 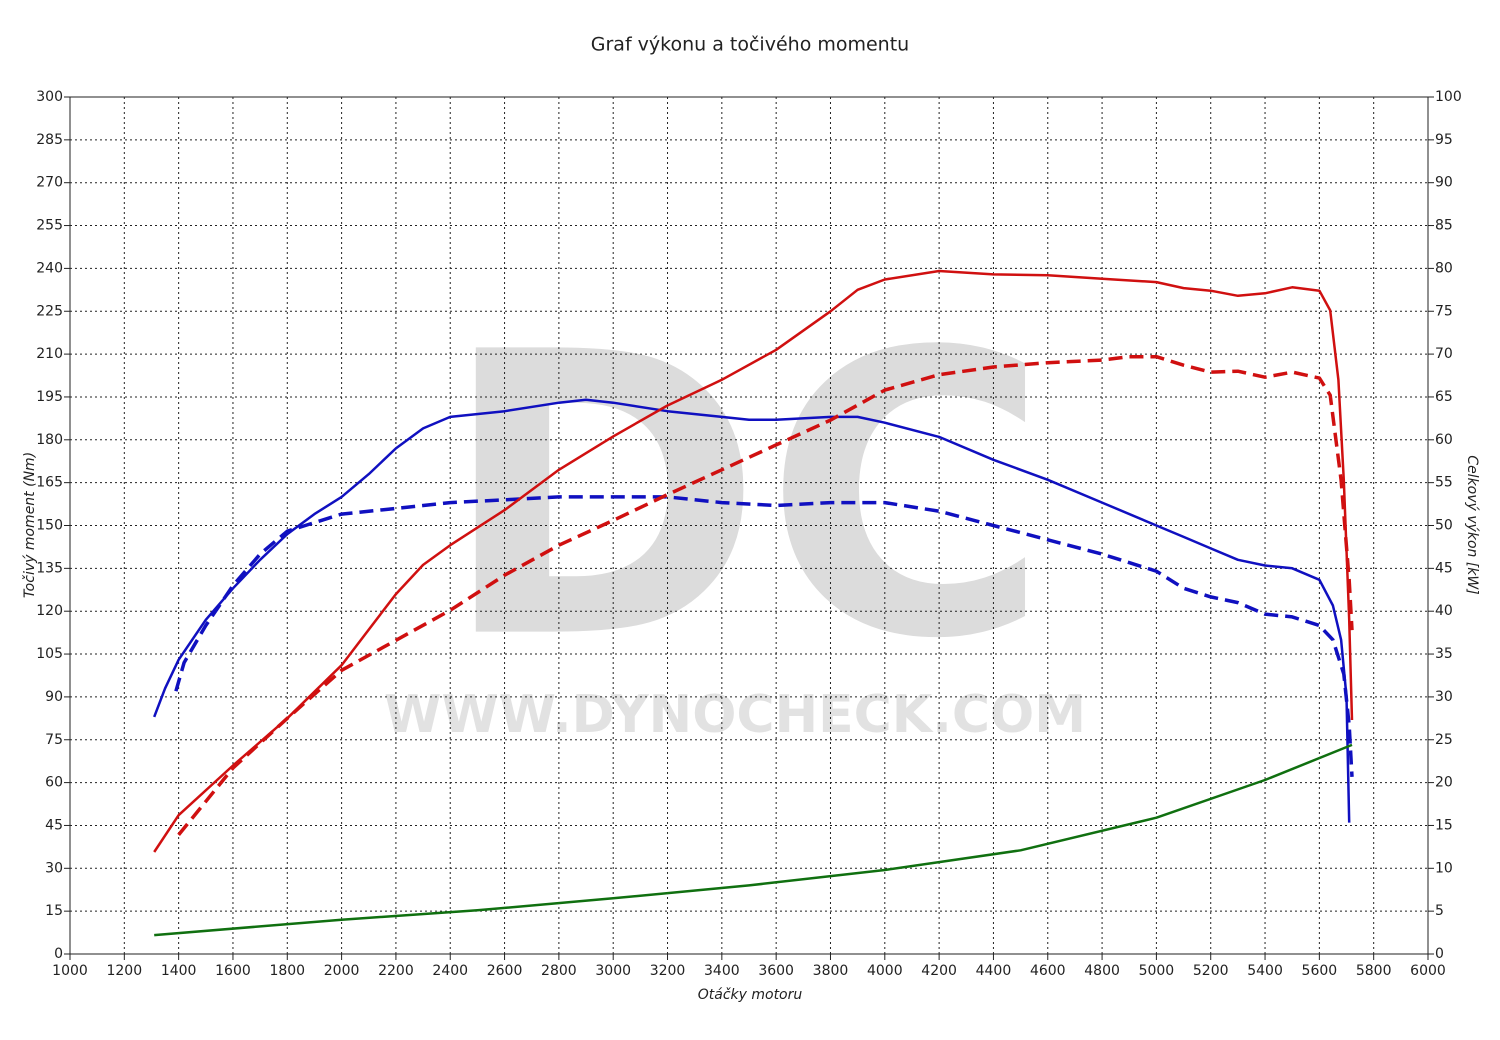 What do you see at coordinates (450, 971) in the screenshot?
I see `x-tick-label: 2400` at bounding box center [450, 971].